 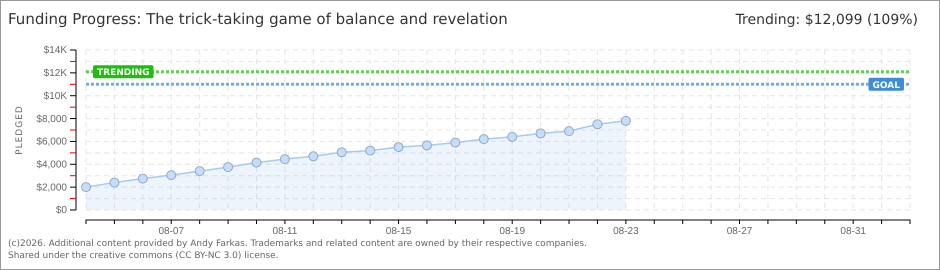 What do you see at coordinates (143, 256) in the screenshot?
I see `text: Shared under the creative commons (CC BY-NC 3.0) license.` at bounding box center [143, 256].